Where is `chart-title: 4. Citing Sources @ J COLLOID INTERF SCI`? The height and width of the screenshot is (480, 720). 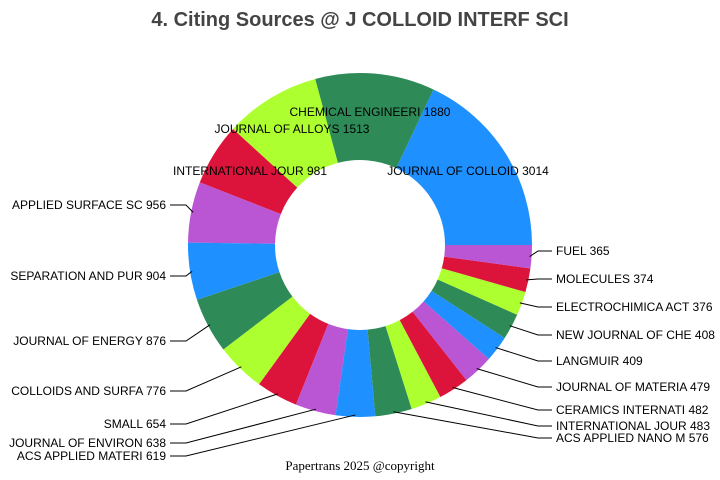 chart-title: 4. Citing Sources @ J COLLOID INTERF SCI is located at coordinates (359, 20).